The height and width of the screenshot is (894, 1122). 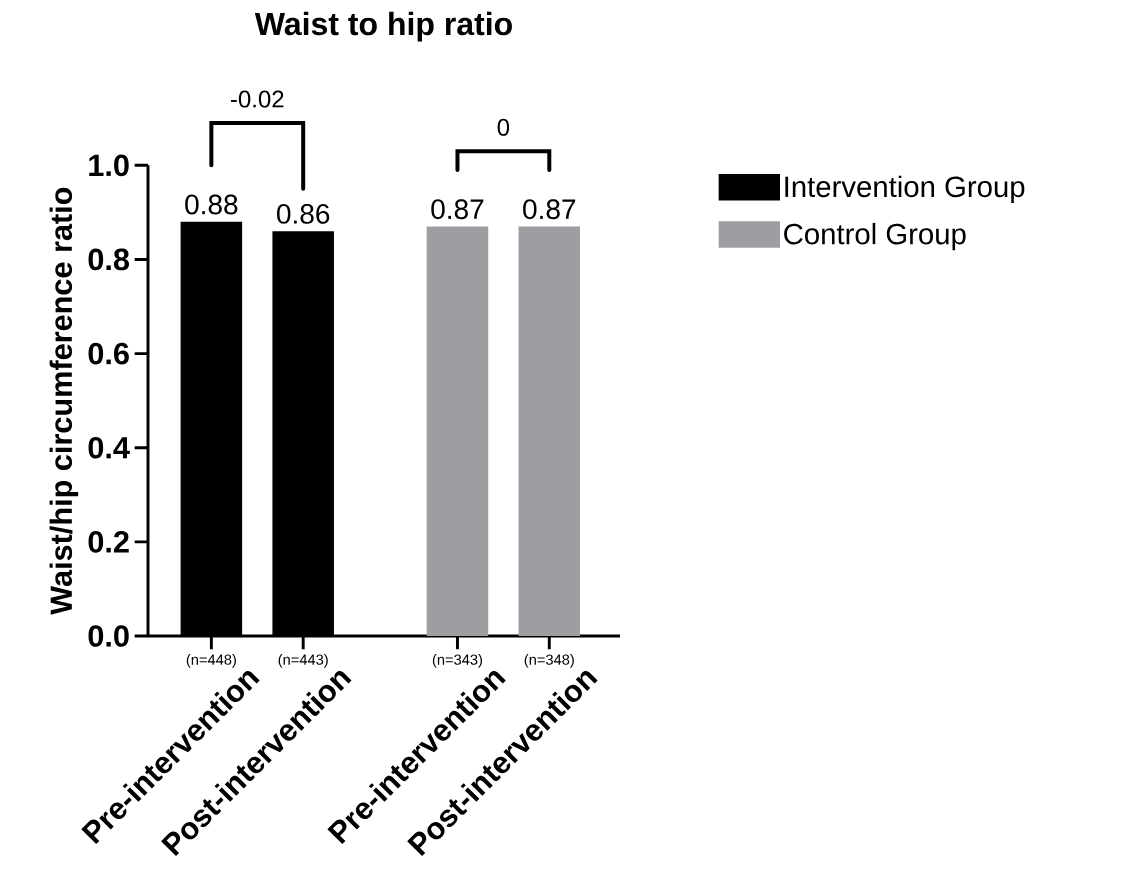 I want to click on y-tick-label: 0.8, so click(x=109, y=259).